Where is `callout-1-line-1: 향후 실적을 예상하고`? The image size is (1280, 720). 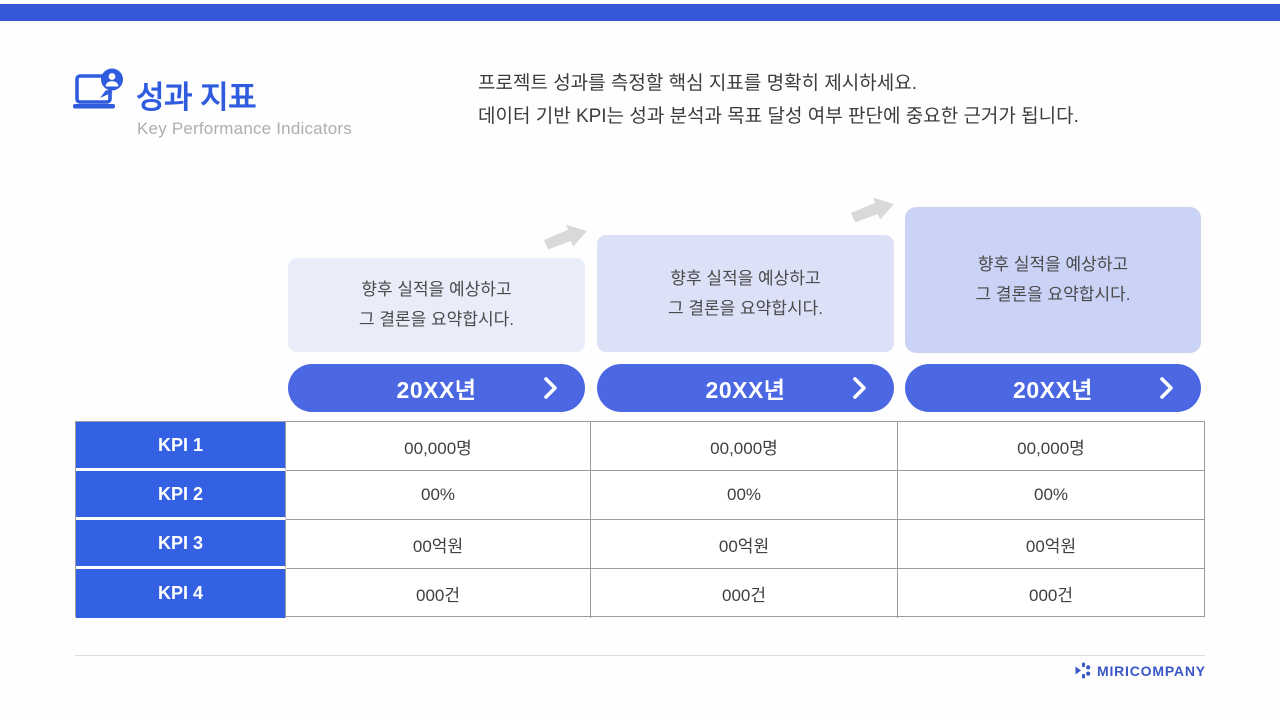 callout-1-line-1: 향후 실적을 예상하고 is located at coordinates (436, 289).